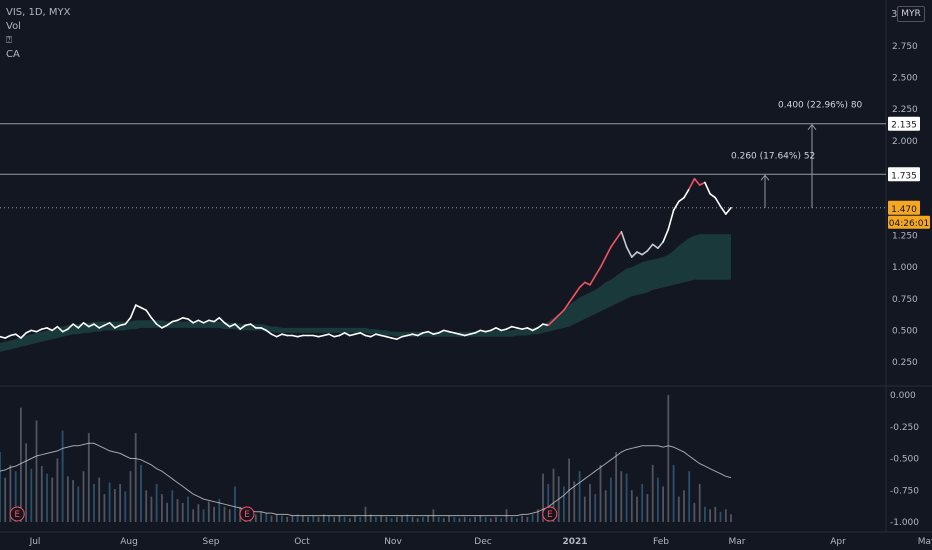 The height and width of the screenshot is (550, 932). Describe the element at coordinates (661, 542) in the screenshot. I see `time-tick-label: Feb` at that location.